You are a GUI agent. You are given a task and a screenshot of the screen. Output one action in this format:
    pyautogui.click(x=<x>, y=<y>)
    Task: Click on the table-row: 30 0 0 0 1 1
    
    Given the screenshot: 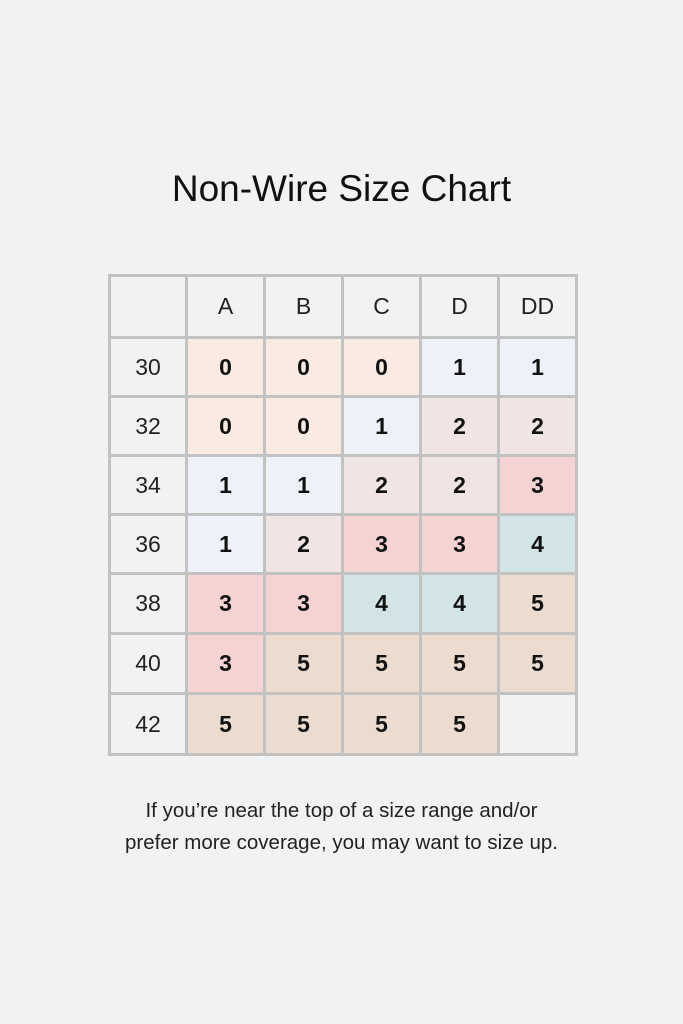 What is the action you would take?
    pyautogui.click(x=343, y=367)
    